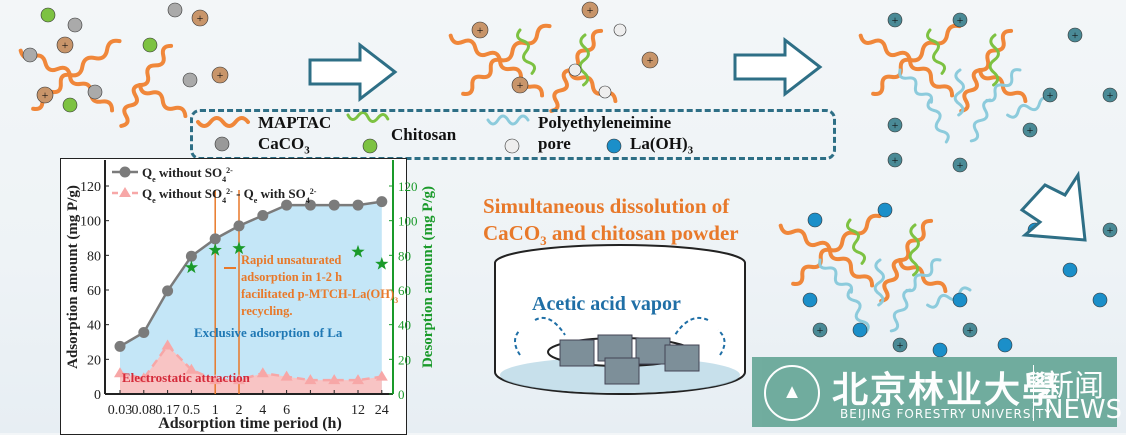 The height and width of the screenshot is (435, 1126). Describe the element at coordinates (215, 410) in the screenshot. I see `x-tick-label: 1` at that location.